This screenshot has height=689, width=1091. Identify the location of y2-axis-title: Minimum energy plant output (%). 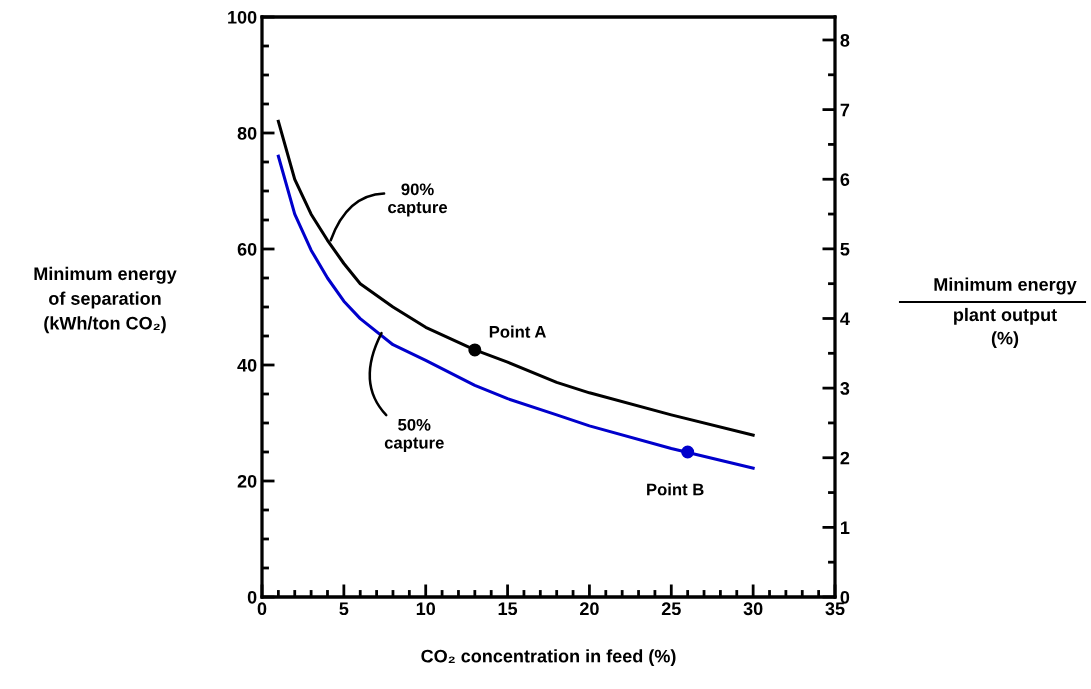
(1005, 313).